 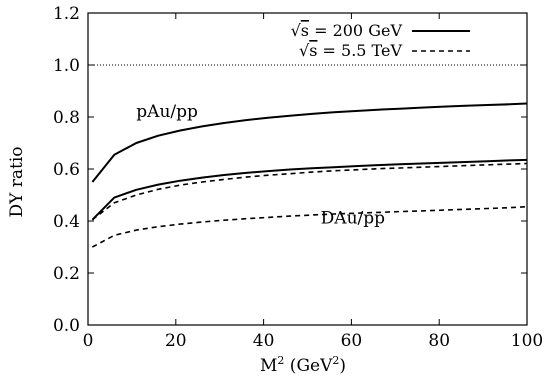 What do you see at coordinates (359, 50) in the screenshot?
I see `legend-label-5-5tev: = 5.5 TeV` at bounding box center [359, 50].